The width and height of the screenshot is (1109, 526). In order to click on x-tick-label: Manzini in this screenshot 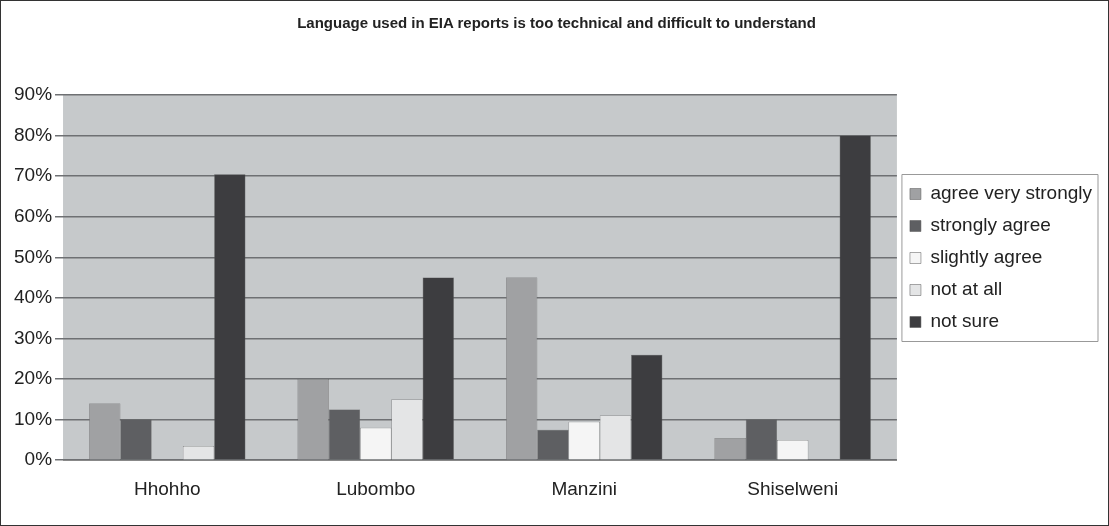, I will do `click(584, 488)`.